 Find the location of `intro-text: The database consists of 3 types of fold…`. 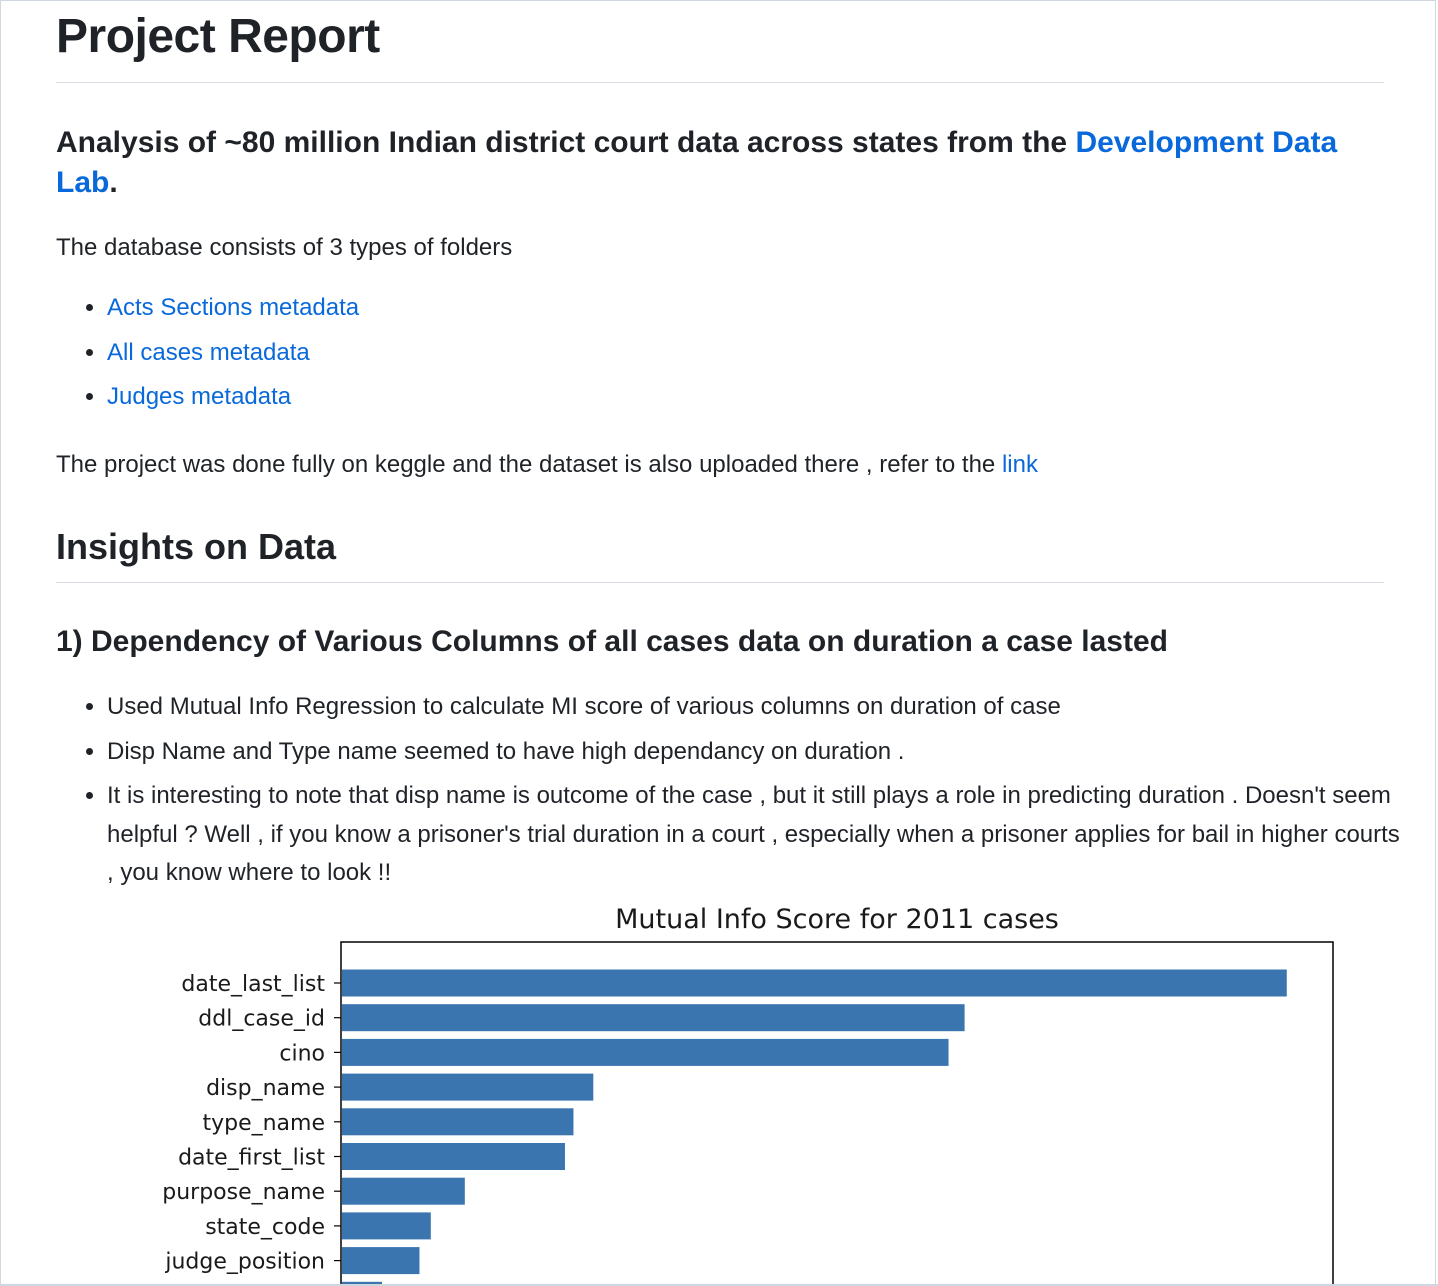

intro-text: The database consists of 3 types of fold… is located at coordinates (284, 247).